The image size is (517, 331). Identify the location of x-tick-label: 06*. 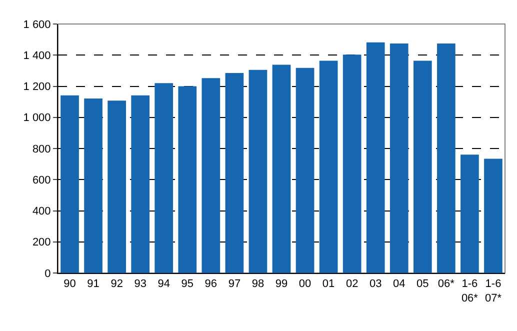
(447, 284).